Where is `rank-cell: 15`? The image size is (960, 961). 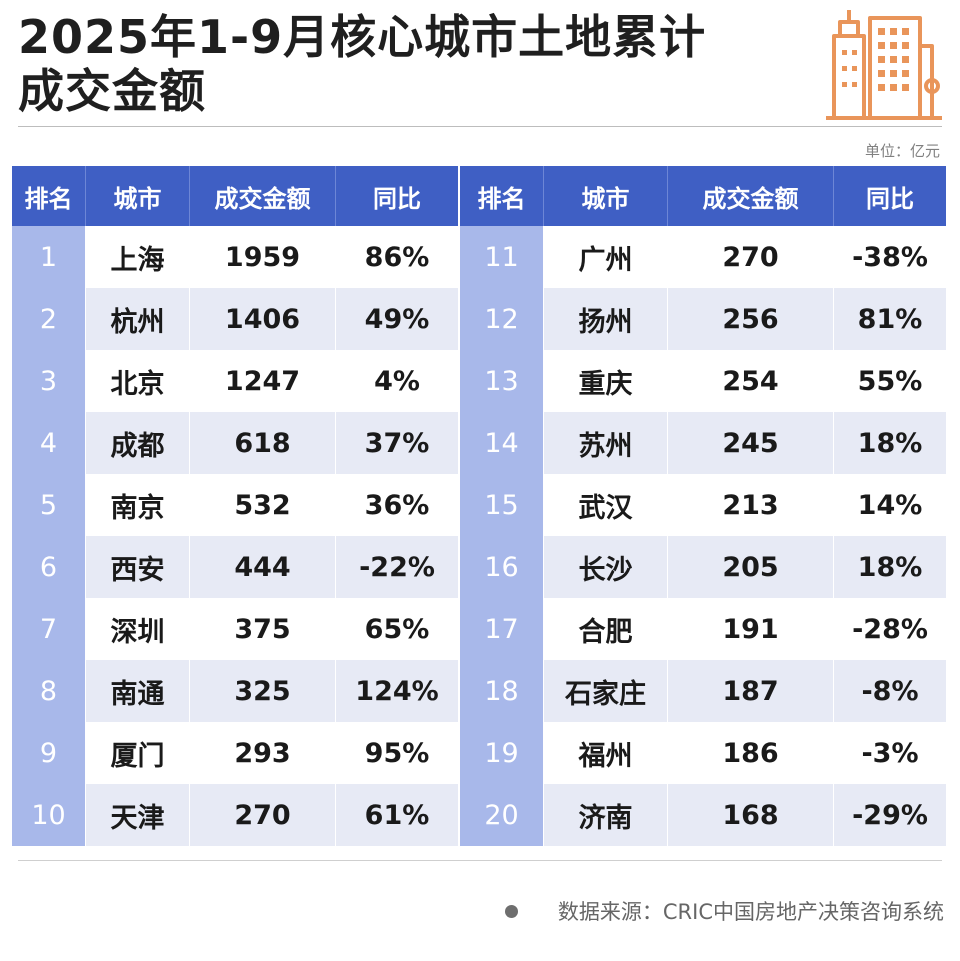 rank-cell: 15 is located at coordinates (502, 505).